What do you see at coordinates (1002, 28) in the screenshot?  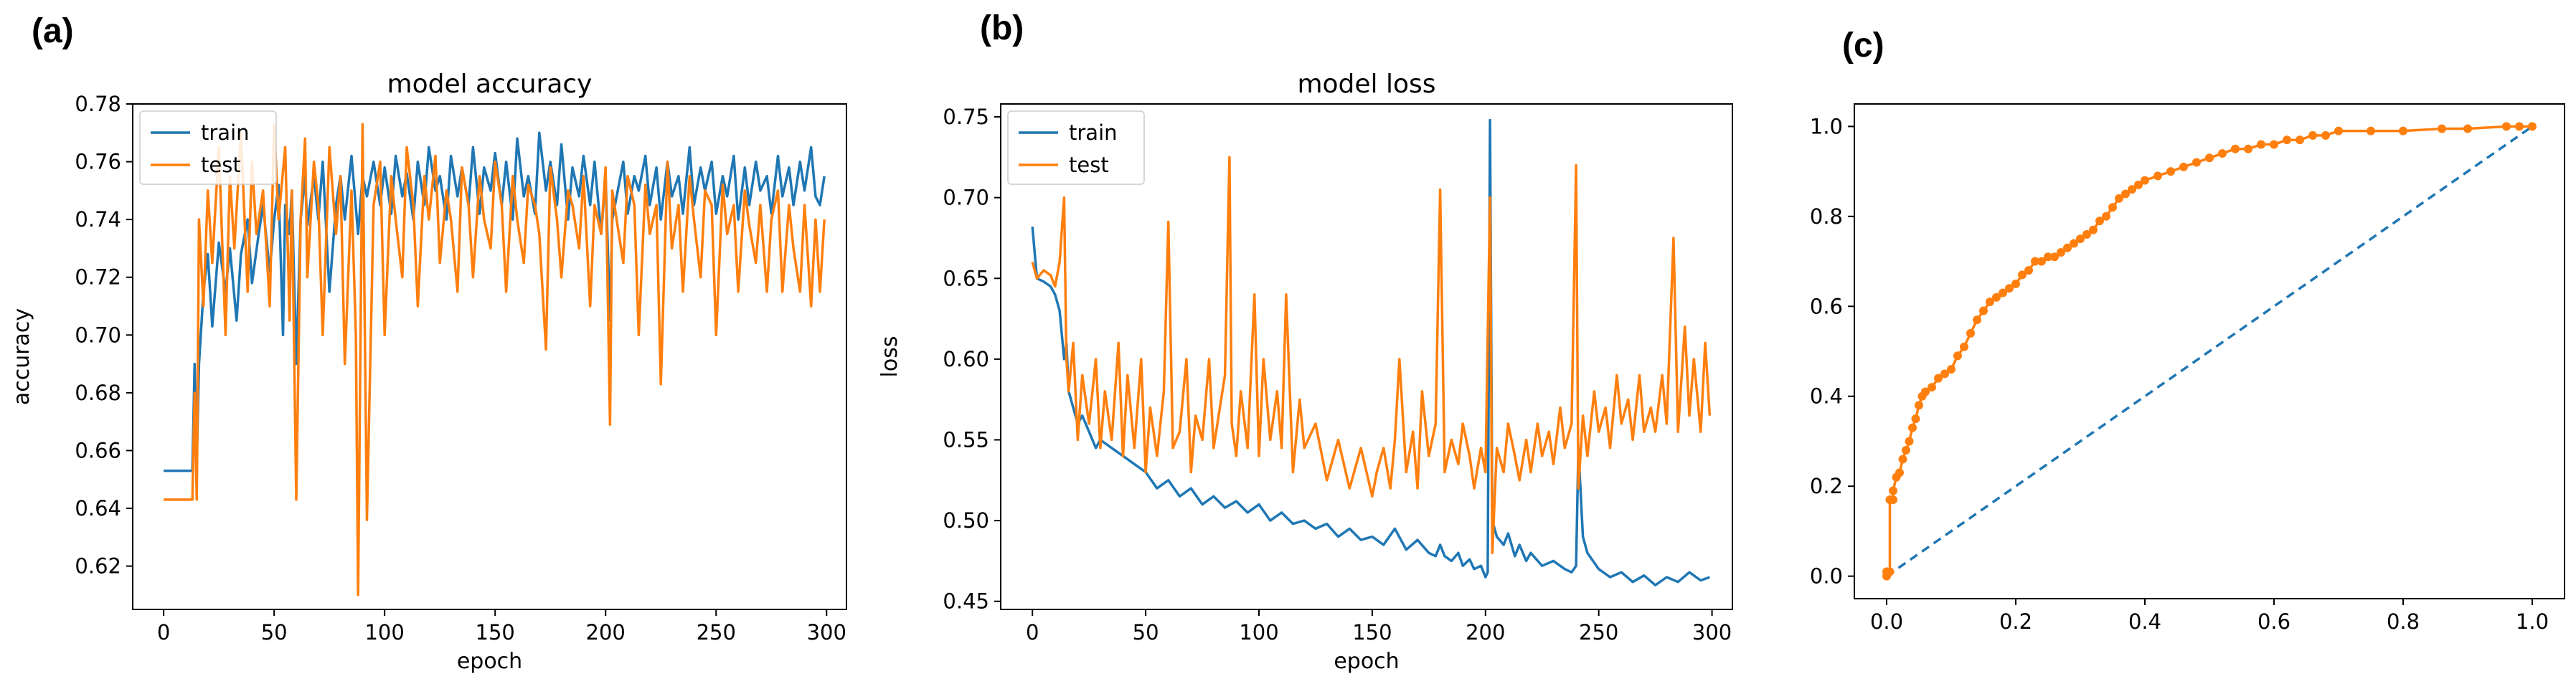 I see `panel-label-b: (b)` at bounding box center [1002, 28].